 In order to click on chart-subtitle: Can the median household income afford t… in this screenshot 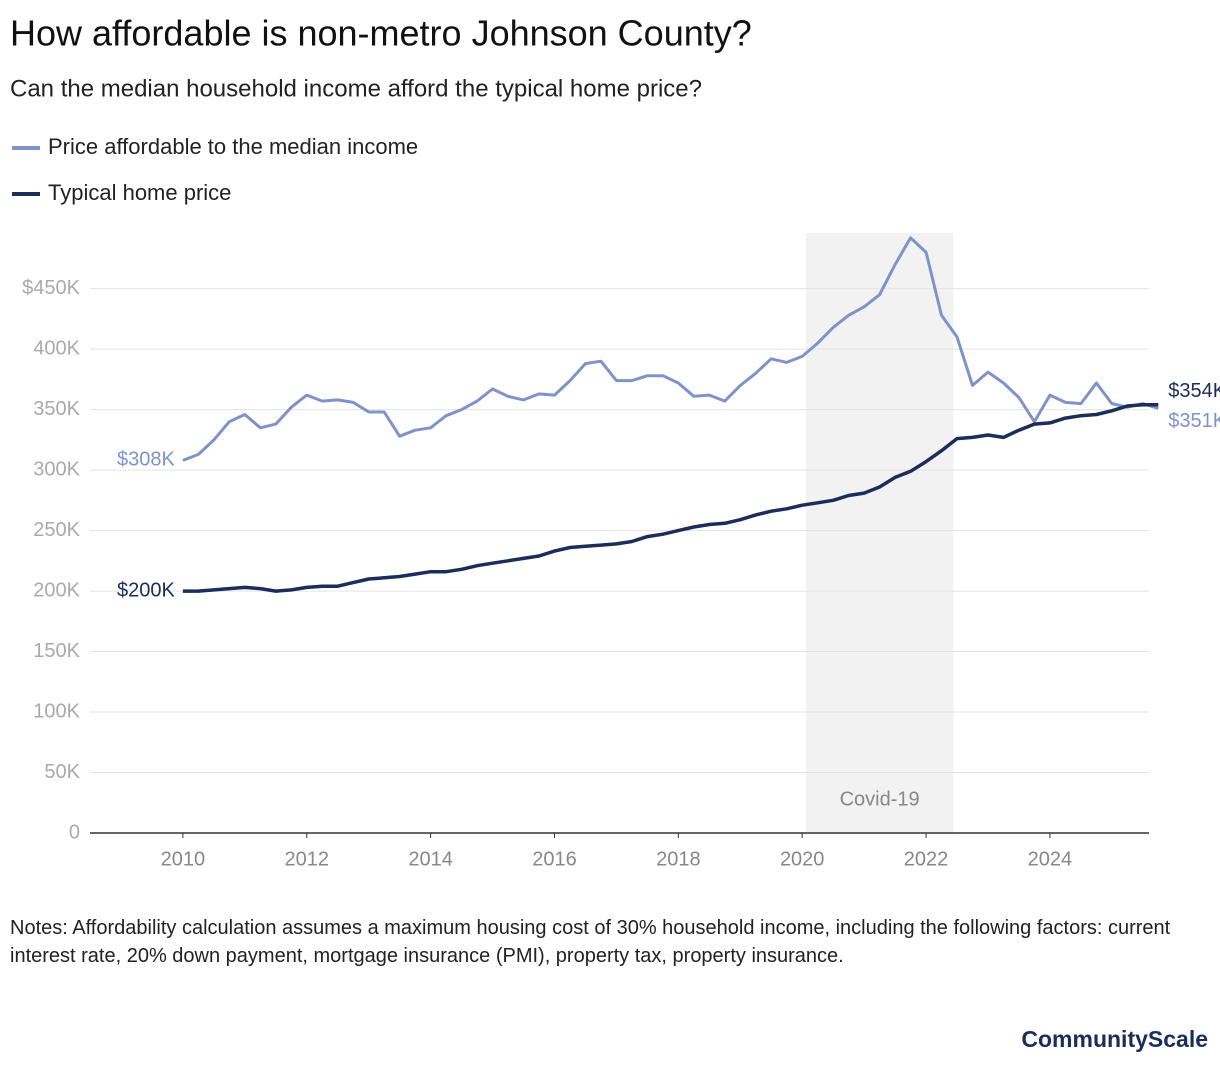, I will do `click(356, 88)`.